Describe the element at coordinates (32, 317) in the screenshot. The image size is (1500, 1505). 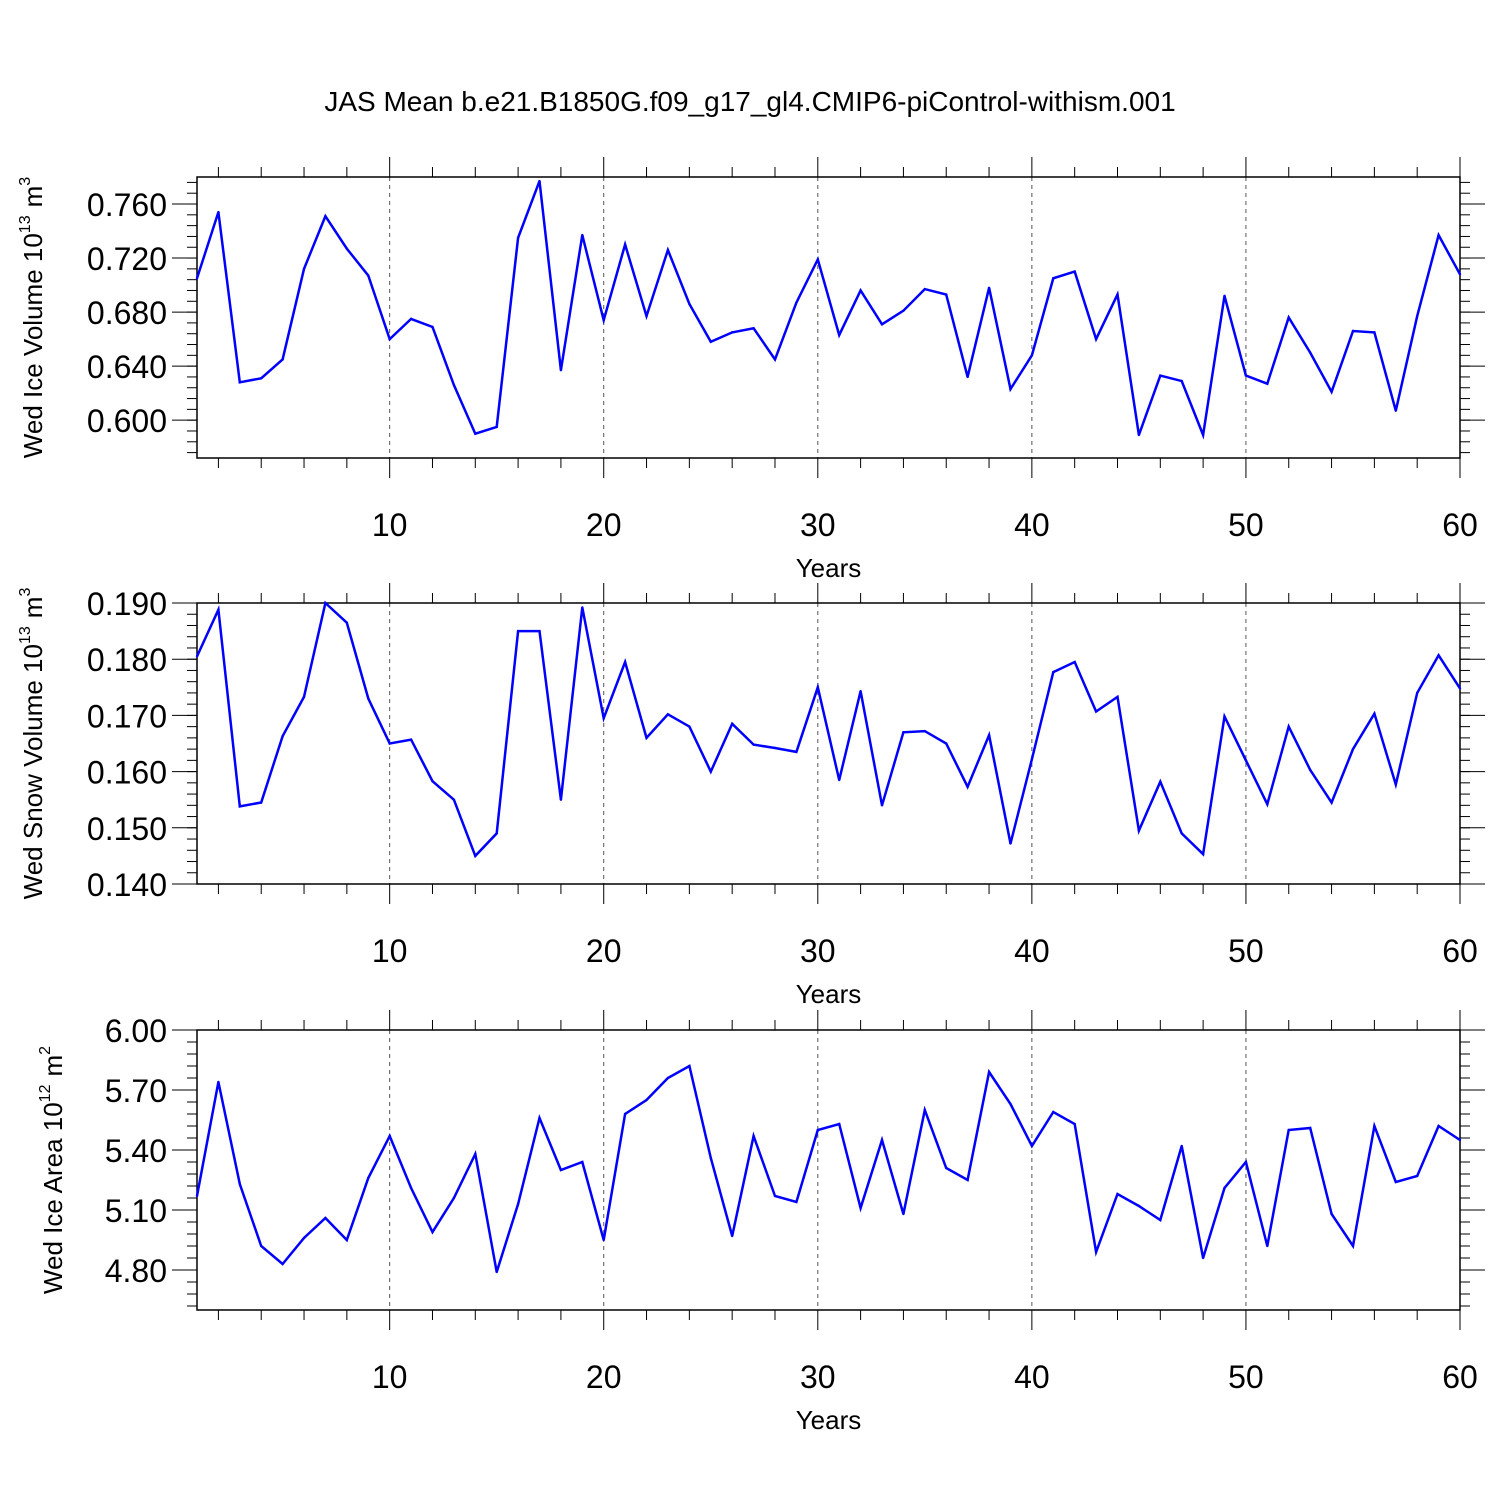
I see `y-axis-label: Wed Ice Volume 1013 m3` at that location.